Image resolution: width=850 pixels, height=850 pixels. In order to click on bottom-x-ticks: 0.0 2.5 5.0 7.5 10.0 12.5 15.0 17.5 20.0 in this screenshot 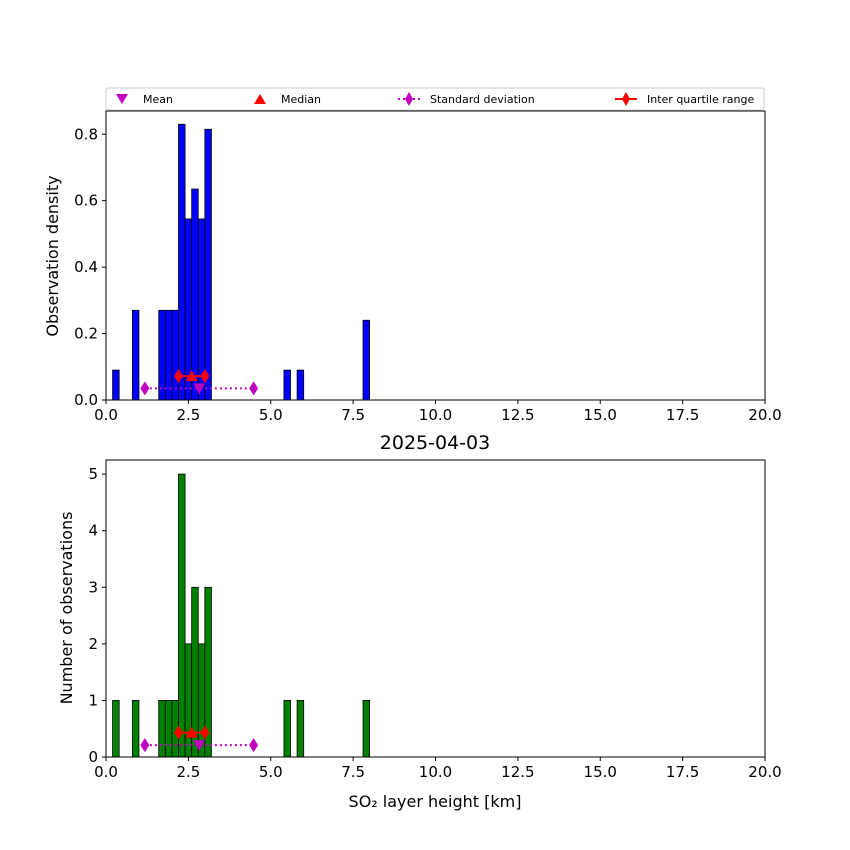, I will do `click(438, 769)`.